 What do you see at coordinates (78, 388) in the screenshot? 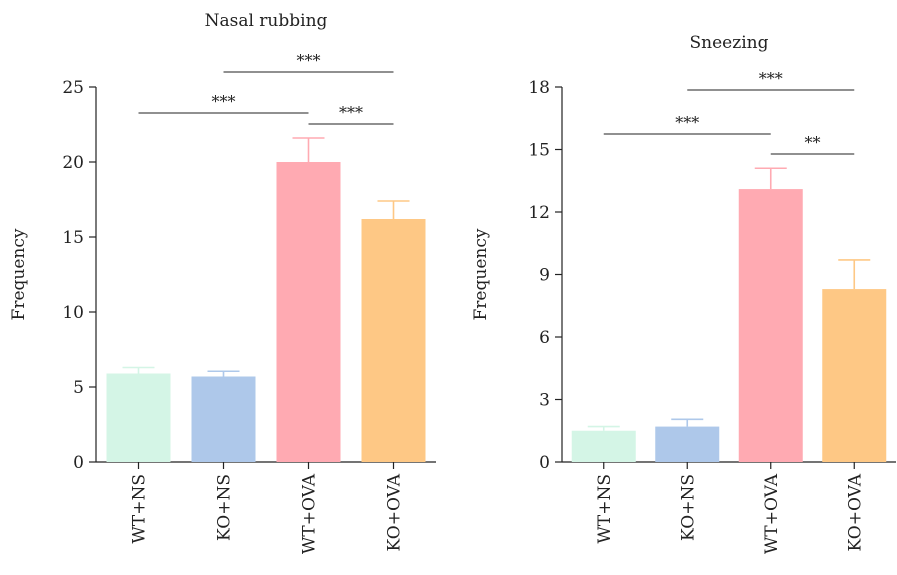
I see `y-tick-label: 5` at bounding box center [78, 388].